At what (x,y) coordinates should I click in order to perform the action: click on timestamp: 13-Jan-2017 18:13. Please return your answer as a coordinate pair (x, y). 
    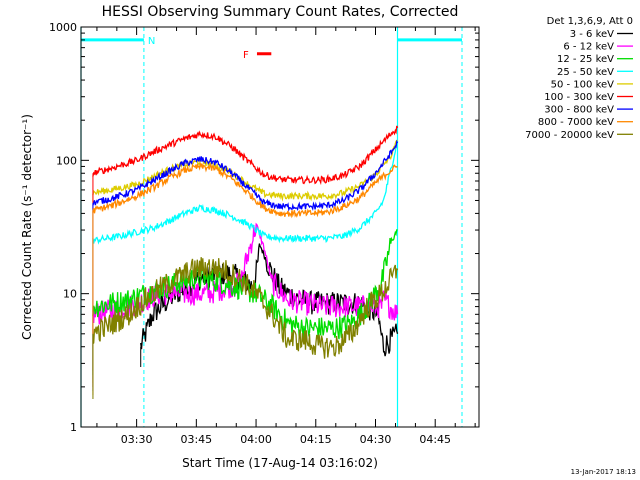
    Looking at the image, I should click on (603, 472).